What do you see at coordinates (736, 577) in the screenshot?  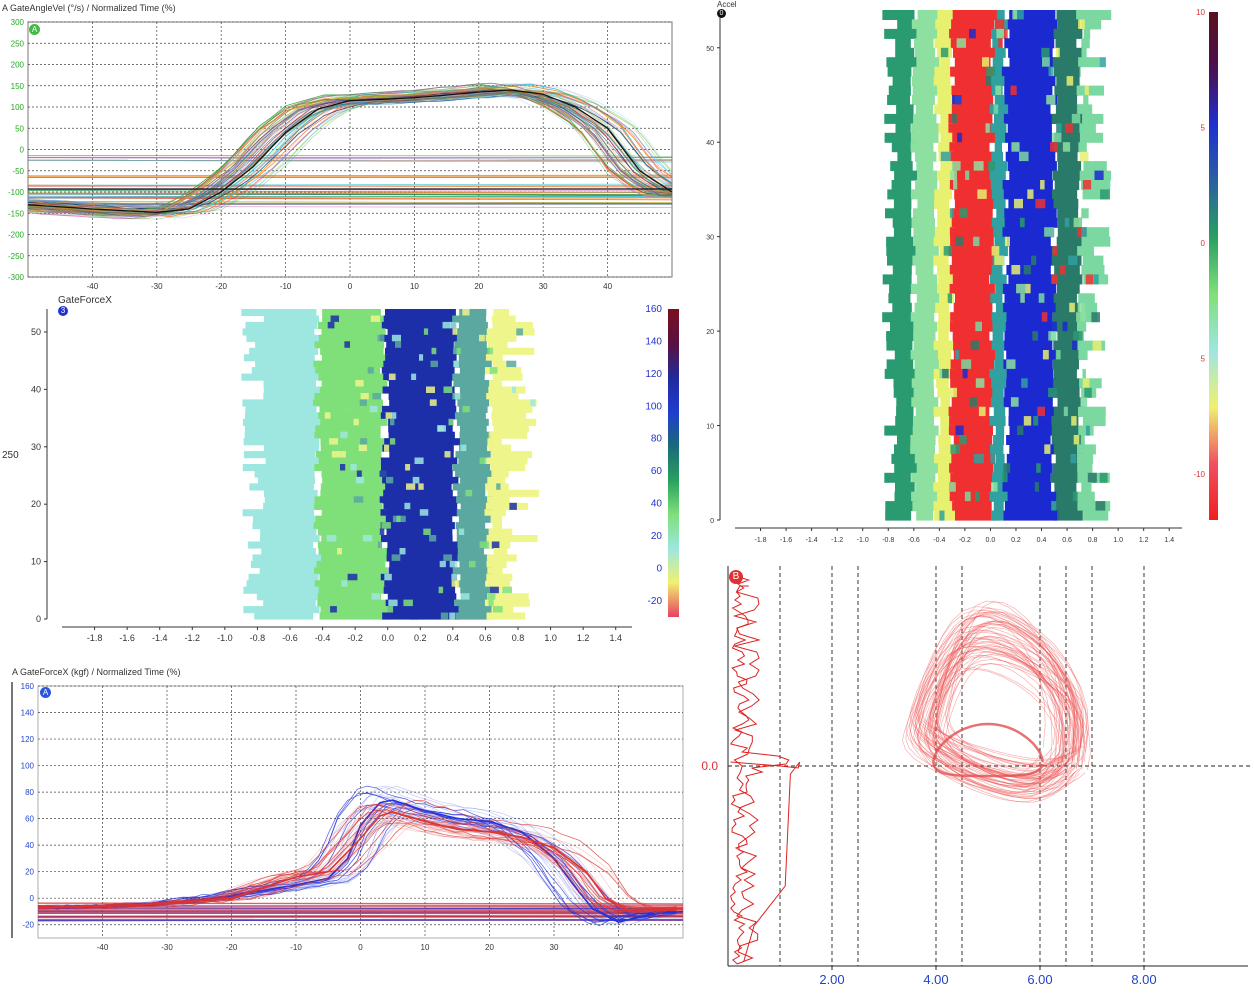 I see `phase-plot-badge: B` at bounding box center [736, 577].